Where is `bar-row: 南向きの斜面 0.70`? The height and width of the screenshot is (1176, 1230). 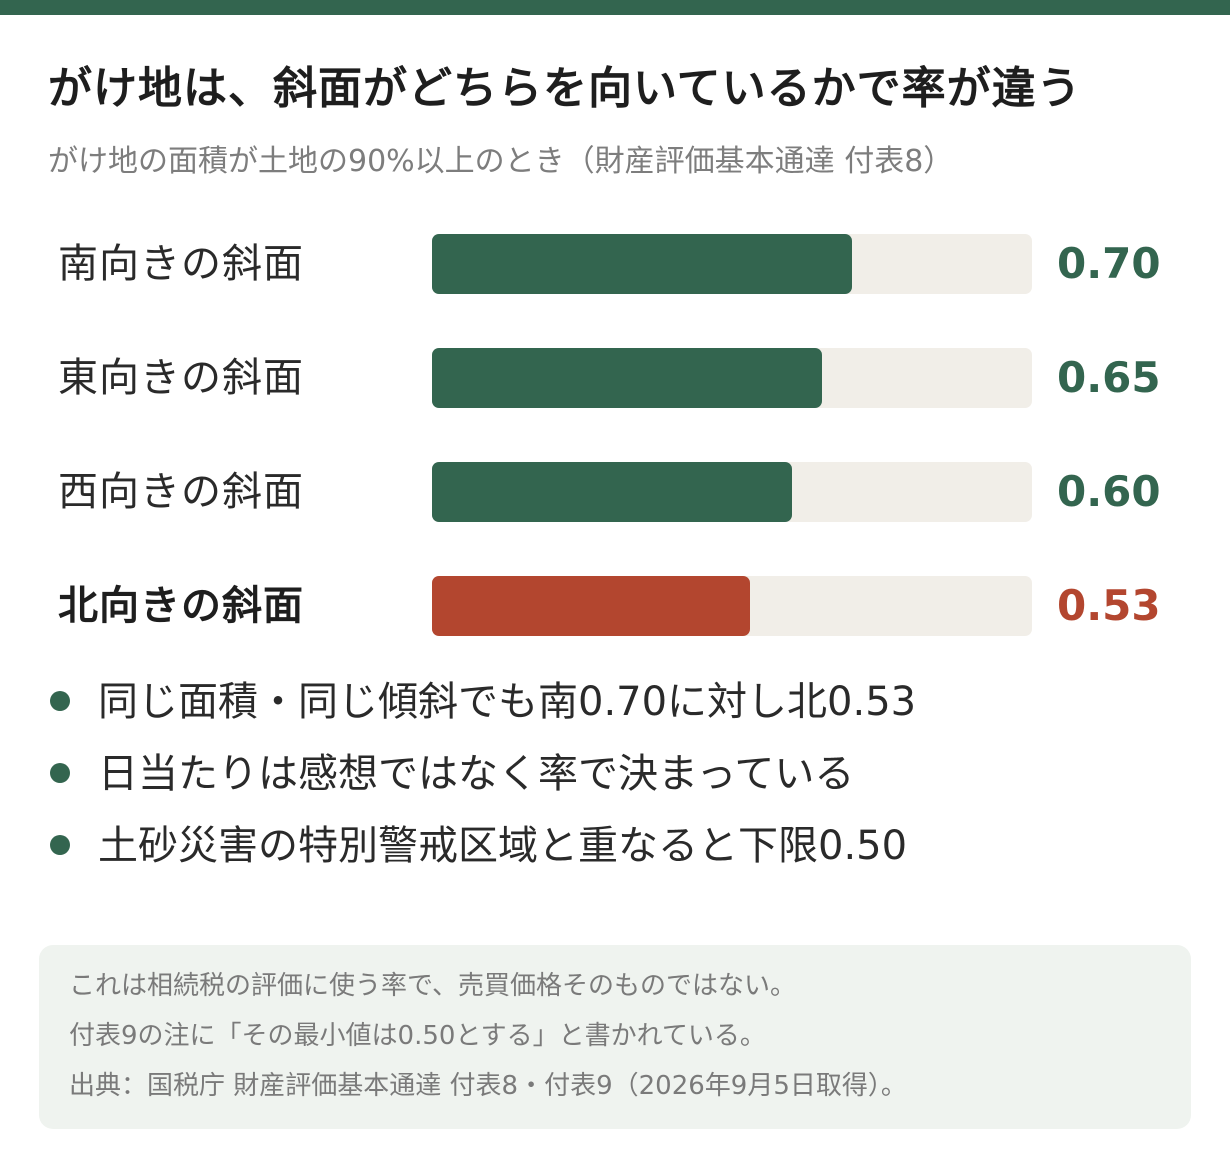
bar-row: 南向きの斜面 0.70 is located at coordinates (615, 264).